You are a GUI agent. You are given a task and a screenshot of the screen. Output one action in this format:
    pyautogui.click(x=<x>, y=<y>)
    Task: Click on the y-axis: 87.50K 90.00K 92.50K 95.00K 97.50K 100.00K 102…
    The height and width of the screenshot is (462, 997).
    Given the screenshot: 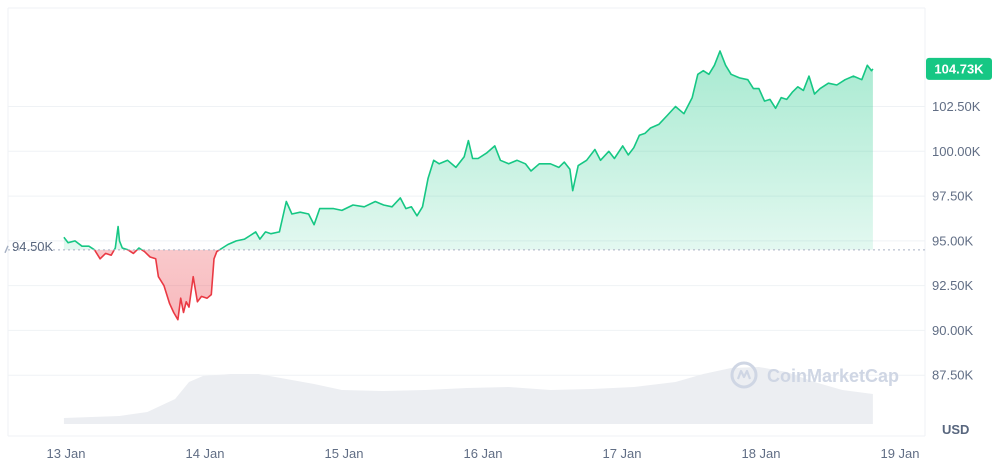 What is the action you would take?
    pyautogui.click(x=956, y=241)
    